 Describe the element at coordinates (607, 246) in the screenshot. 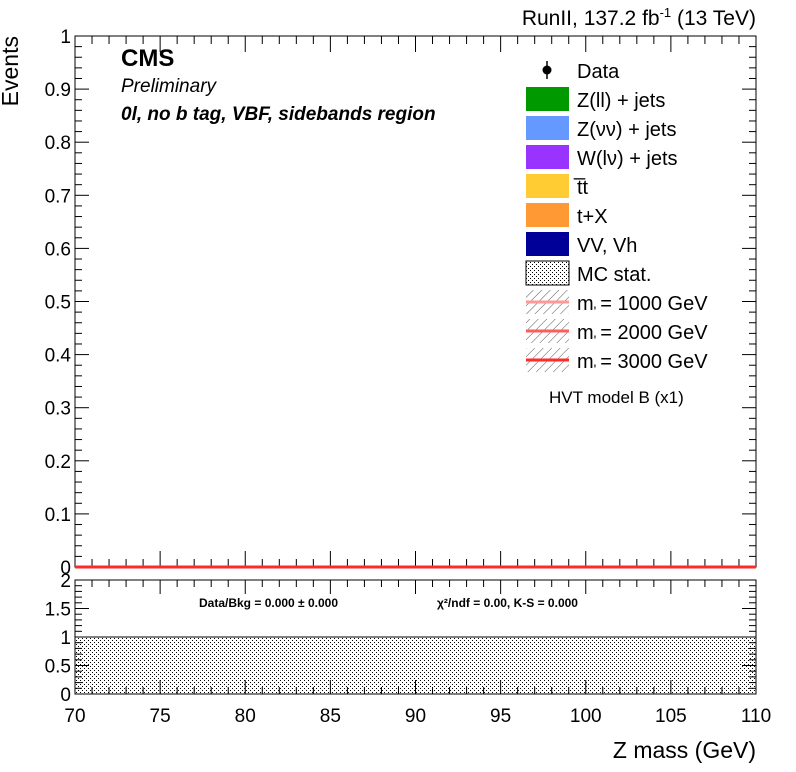

I see `legend-label: VV, Vh` at that location.